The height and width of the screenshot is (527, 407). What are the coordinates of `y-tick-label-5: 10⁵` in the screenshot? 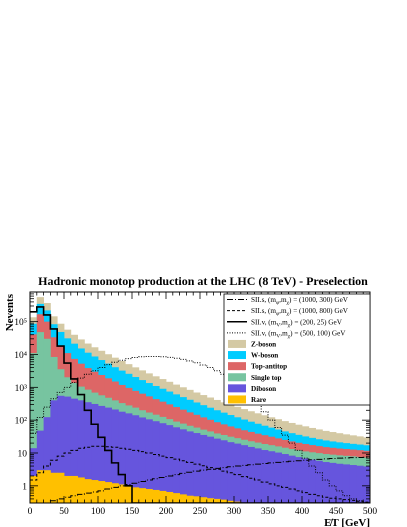 It's located at (20, 323).